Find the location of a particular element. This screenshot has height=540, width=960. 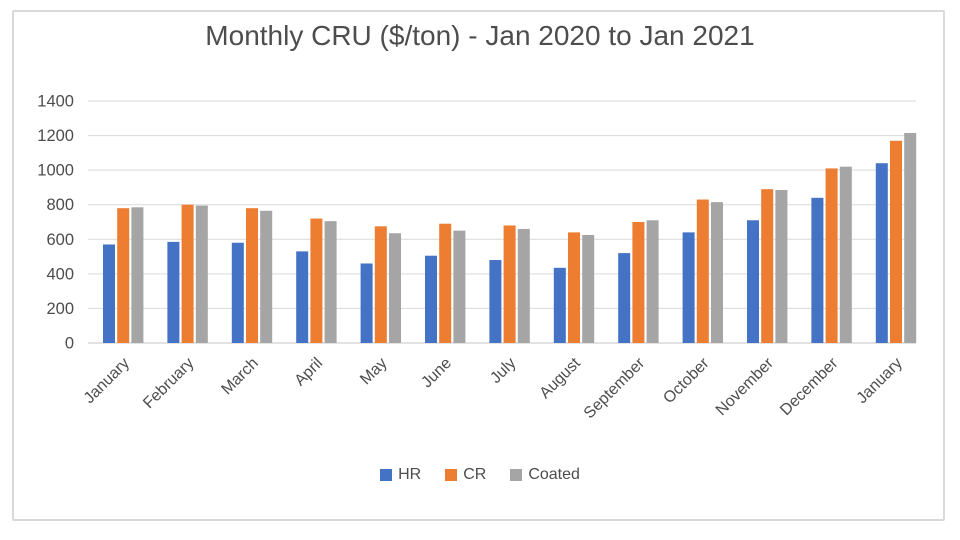

bar-cr-june is located at coordinates (445, 283).